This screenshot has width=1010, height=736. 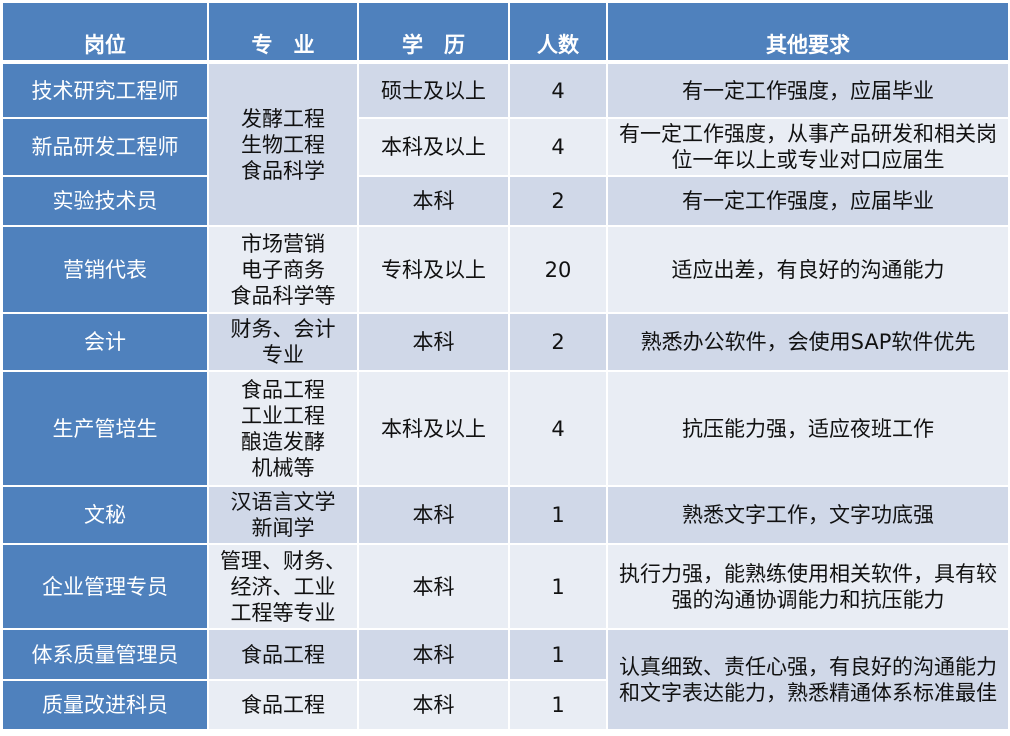 I want to click on position-cell: 新品研发工程师, so click(x=105, y=147).